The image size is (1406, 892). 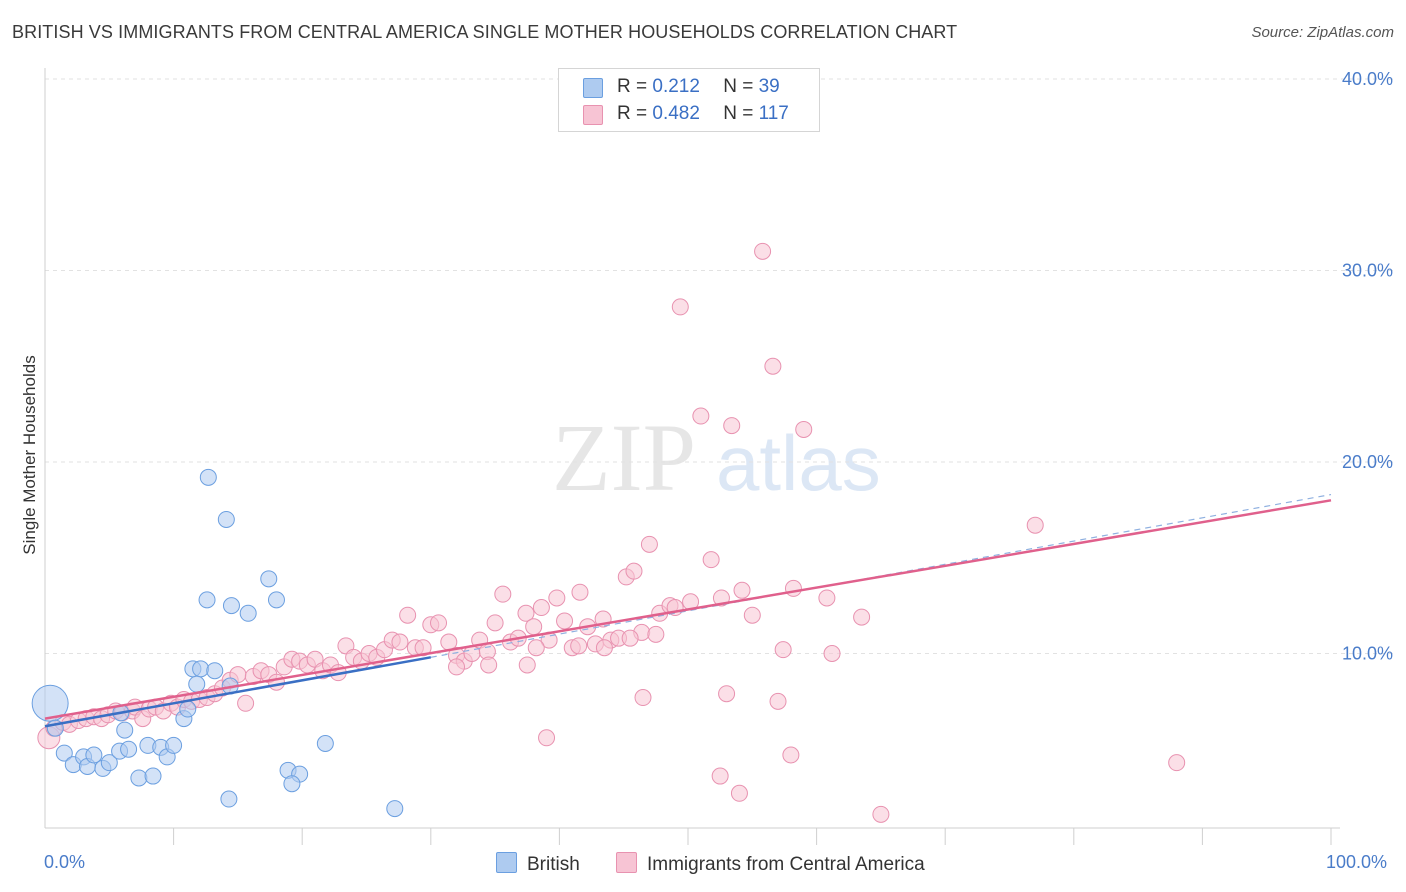 What do you see at coordinates (689, 100) in the screenshot?
I see `correlation-legend: R = 0.212 N = 39 R = 0.482 N = 117` at bounding box center [689, 100].